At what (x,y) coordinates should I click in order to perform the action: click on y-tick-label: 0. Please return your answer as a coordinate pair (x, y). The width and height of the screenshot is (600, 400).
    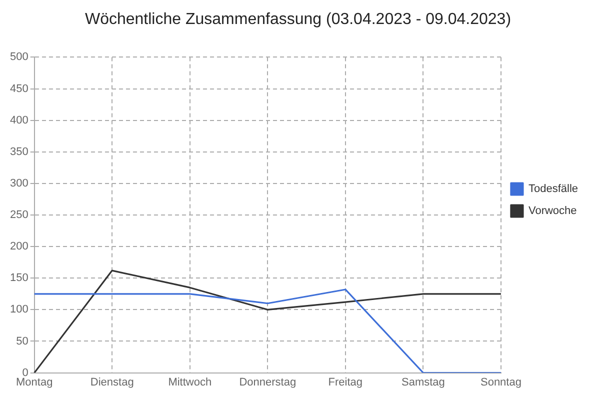
    Looking at the image, I should click on (25, 372).